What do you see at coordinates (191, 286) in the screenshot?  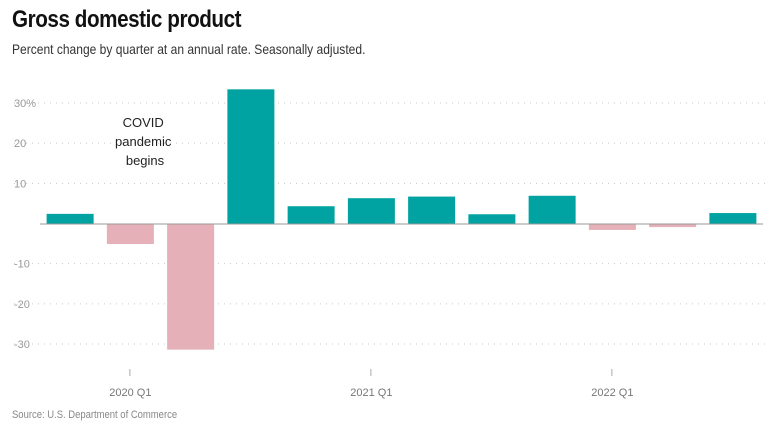 I see `bar-2020-q2` at bounding box center [191, 286].